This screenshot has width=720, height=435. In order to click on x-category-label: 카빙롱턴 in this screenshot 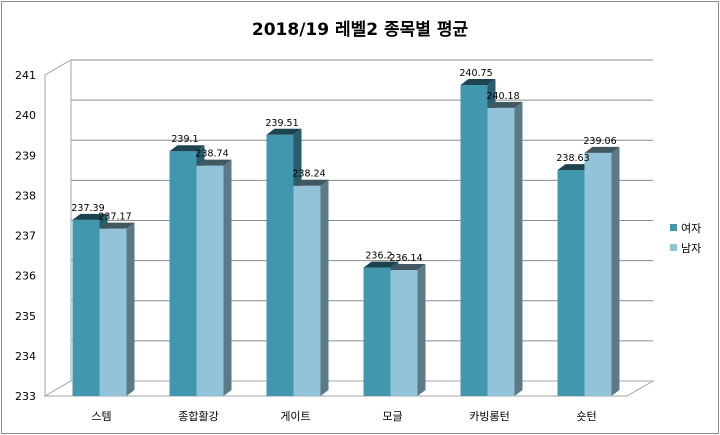, I will do `click(489, 416)`.